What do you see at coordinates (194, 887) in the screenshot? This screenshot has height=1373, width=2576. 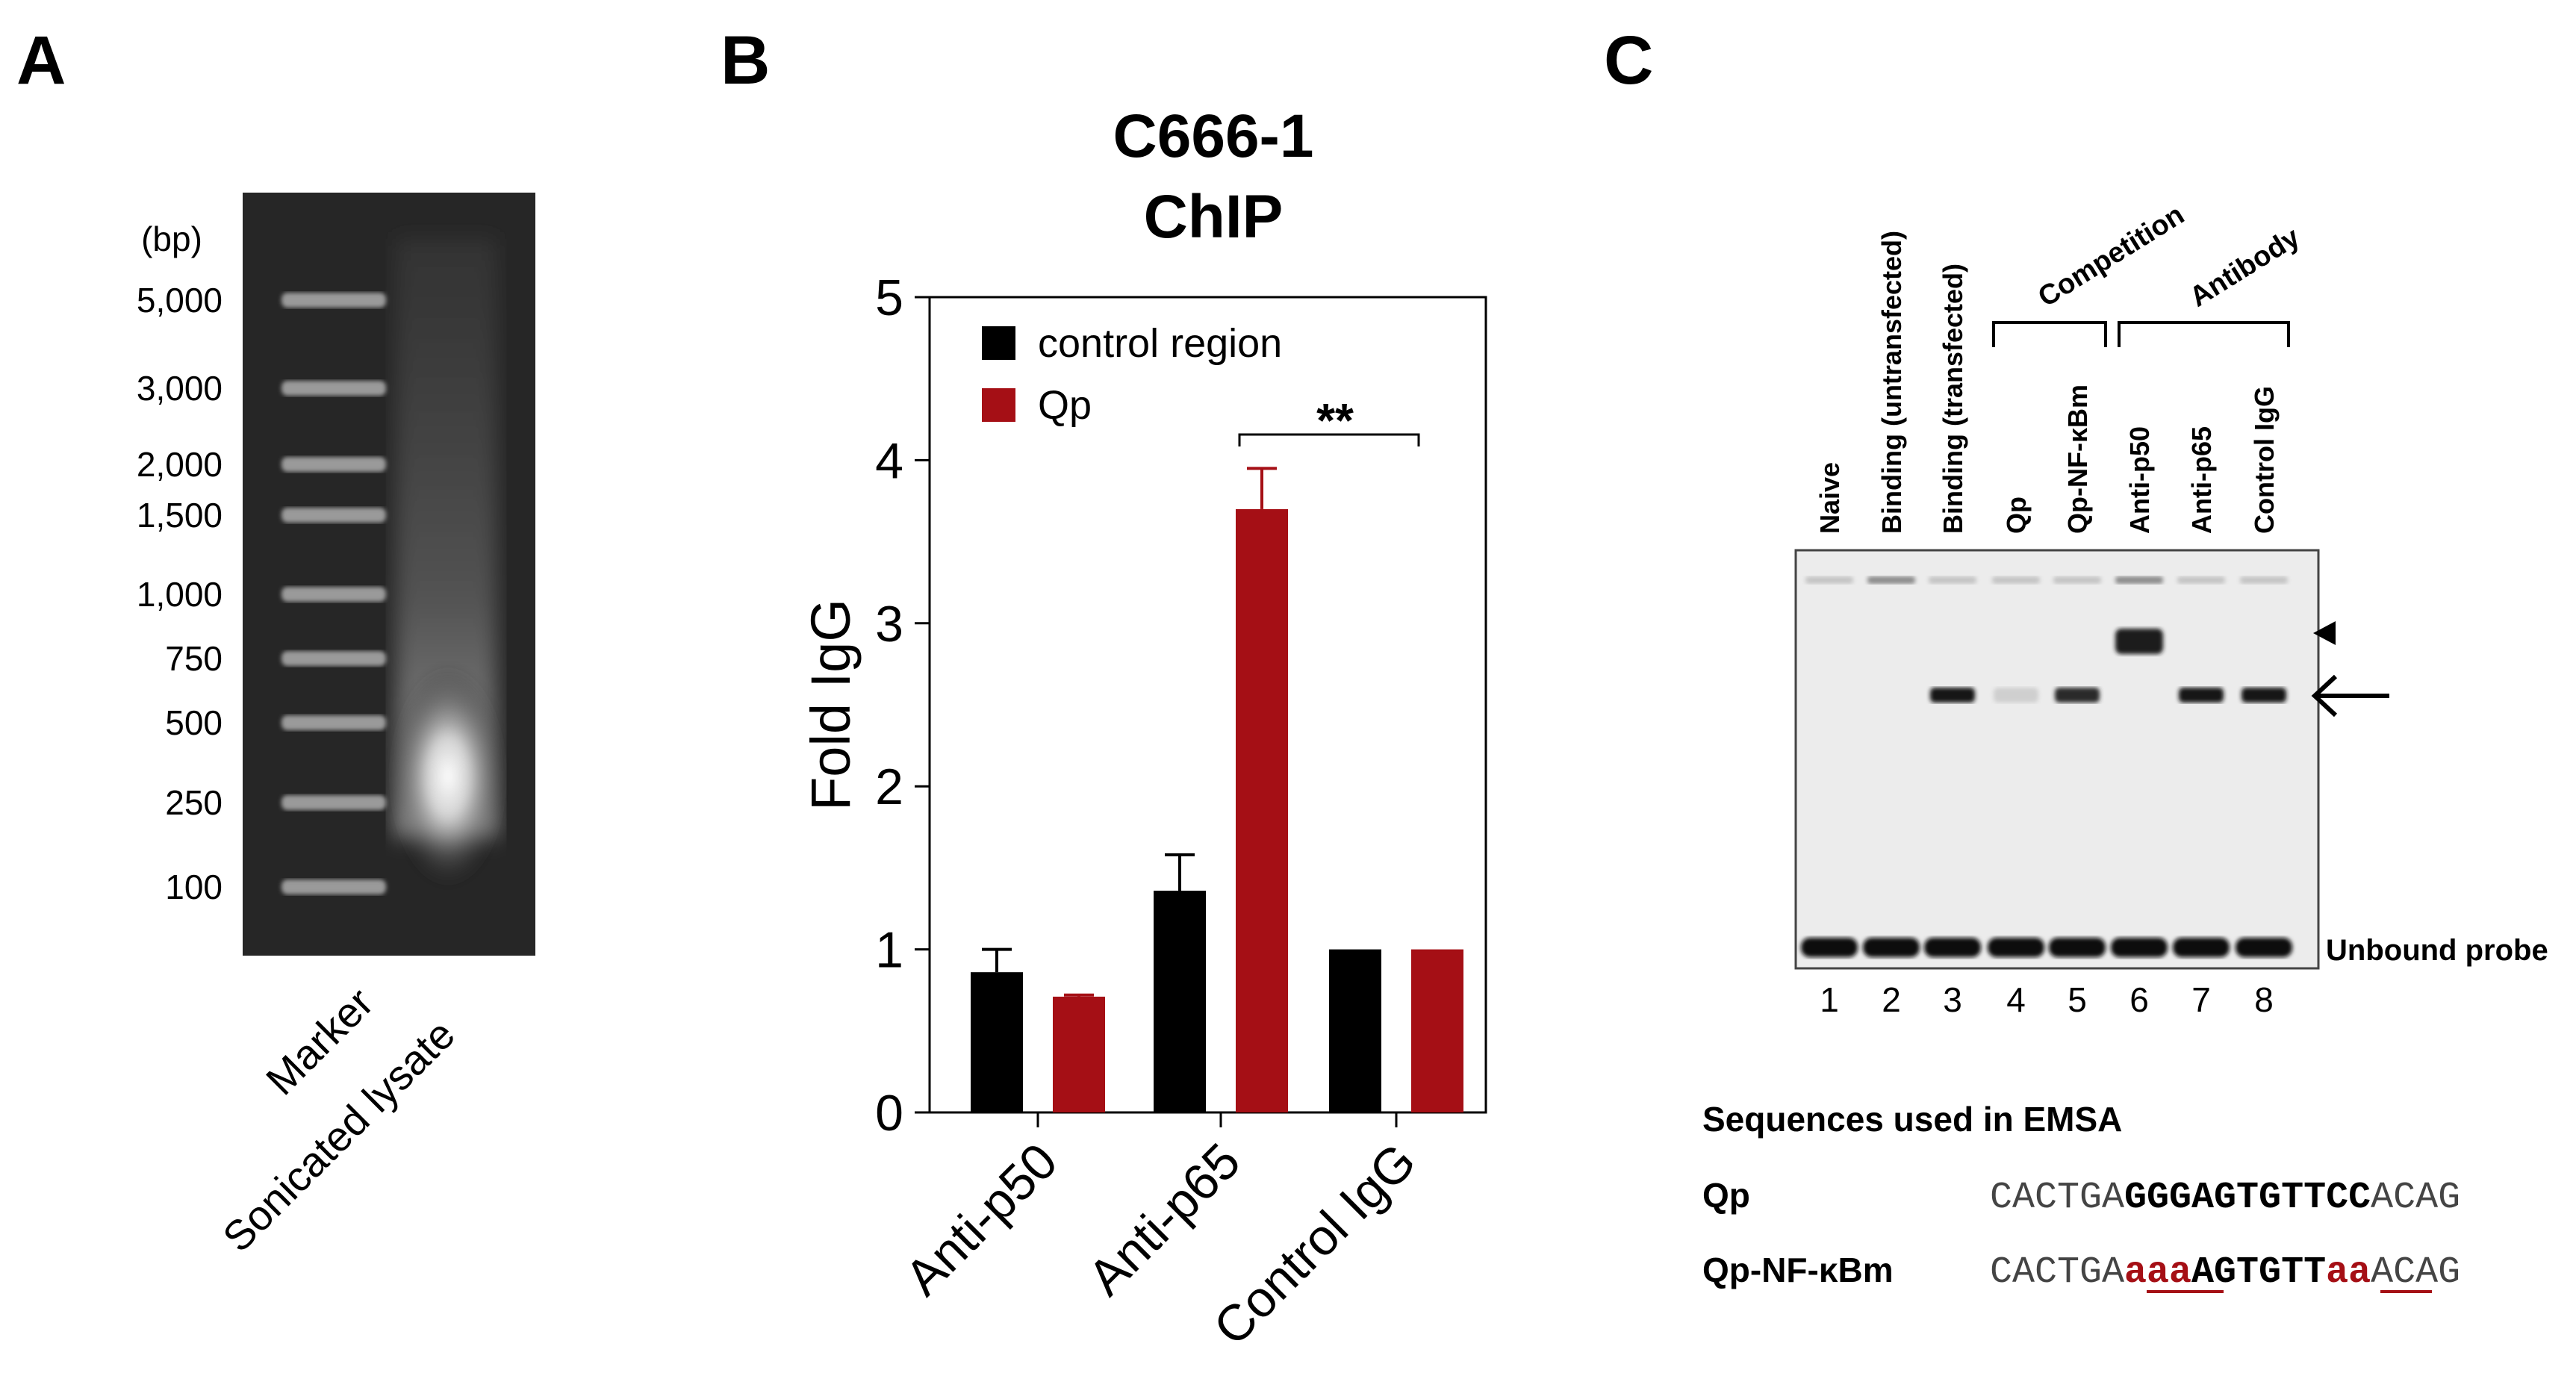 I see `marker-size-label: 100` at bounding box center [194, 887].